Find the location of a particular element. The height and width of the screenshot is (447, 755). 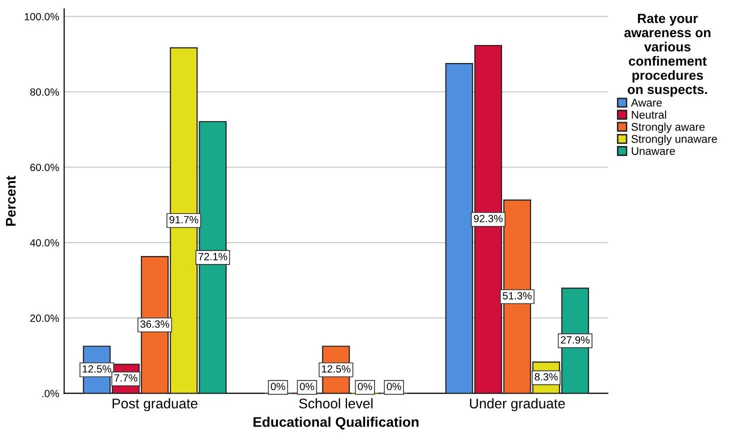

legend-title: Rate your awareness on various confinement procedures on suspects. is located at coordinates (667, 55).